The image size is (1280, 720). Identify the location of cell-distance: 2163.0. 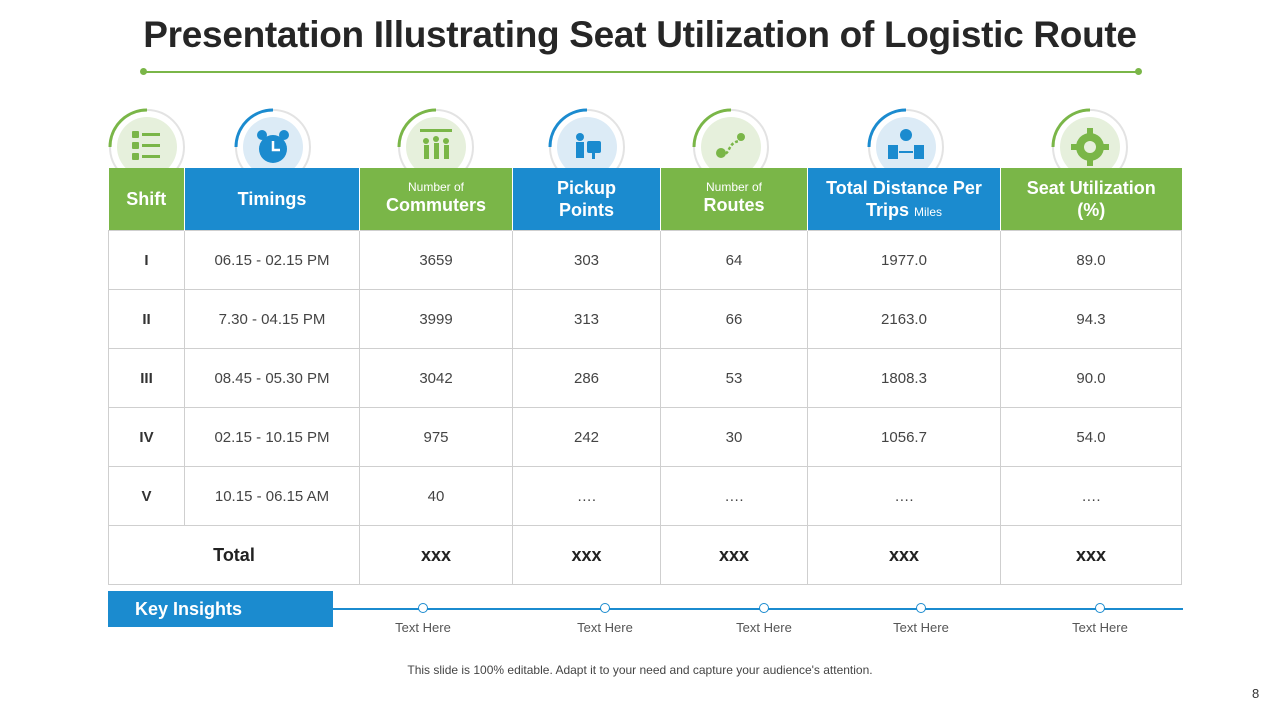
(904, 319).